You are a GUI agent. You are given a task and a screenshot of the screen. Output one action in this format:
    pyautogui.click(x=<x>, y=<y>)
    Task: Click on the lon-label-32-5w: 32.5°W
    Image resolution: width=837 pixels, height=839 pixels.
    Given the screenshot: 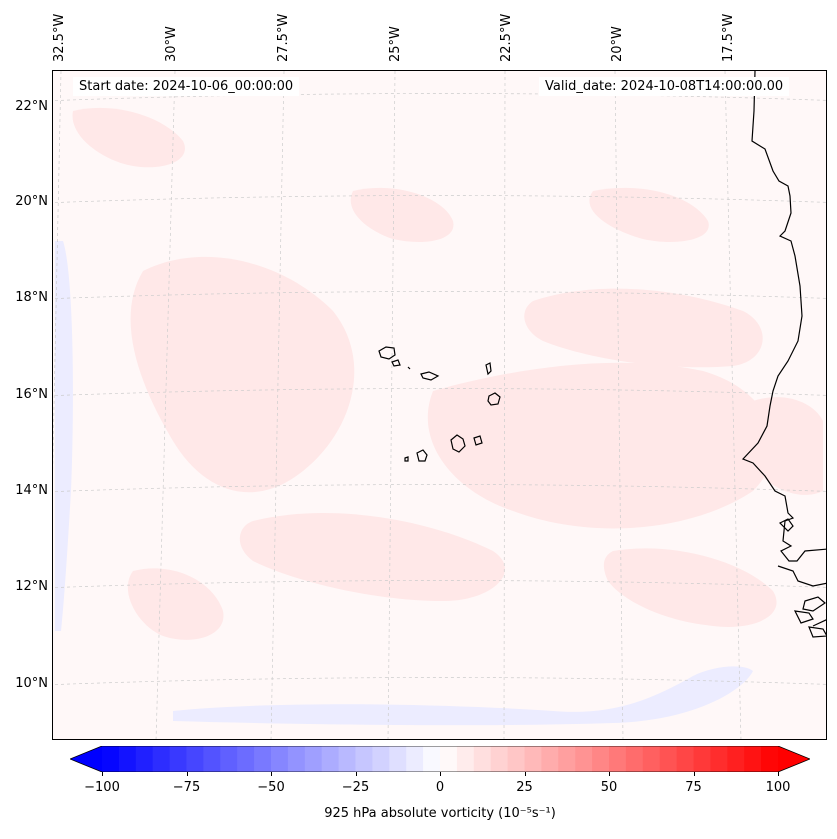 What is the action you would take?
    pyautogui.click(x=59, y=37)
    